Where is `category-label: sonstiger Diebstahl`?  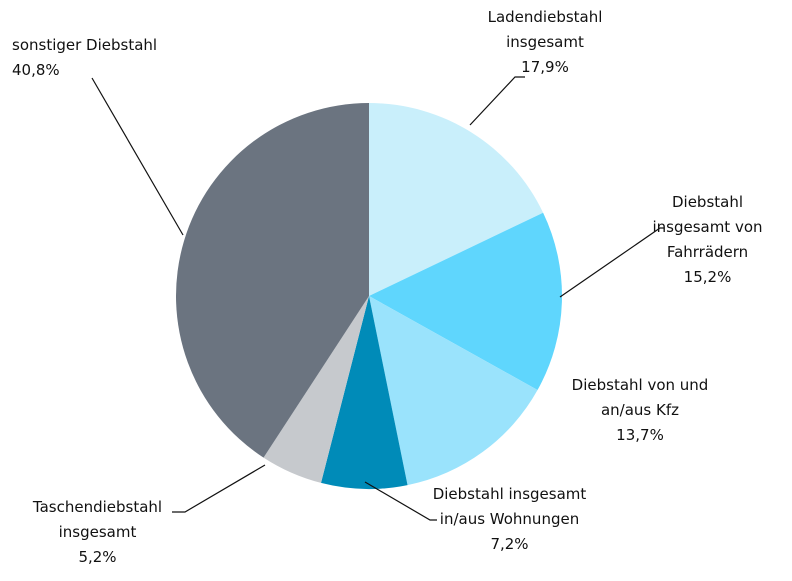 category-label: sonstiger Diebstahl is located at coordinates (85, 45).